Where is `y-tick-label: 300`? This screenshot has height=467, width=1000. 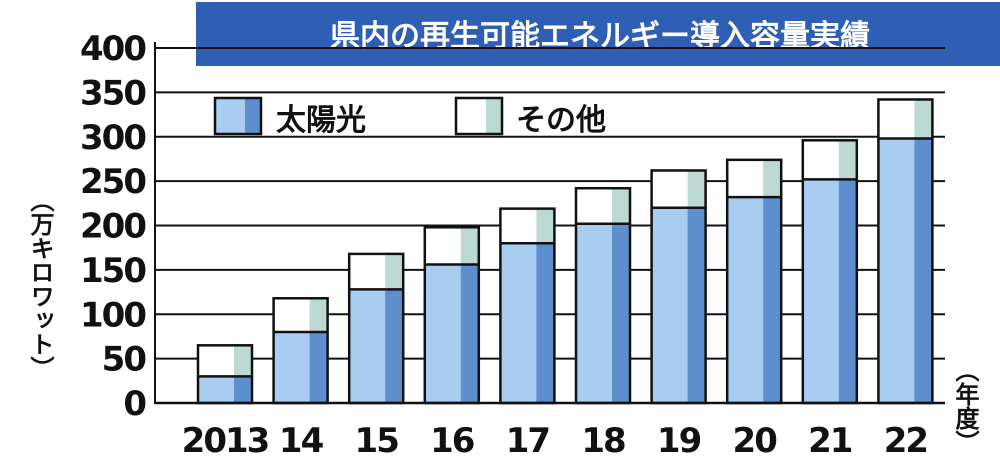
y-tick-label: 300 is located at coordinates (113, 138).